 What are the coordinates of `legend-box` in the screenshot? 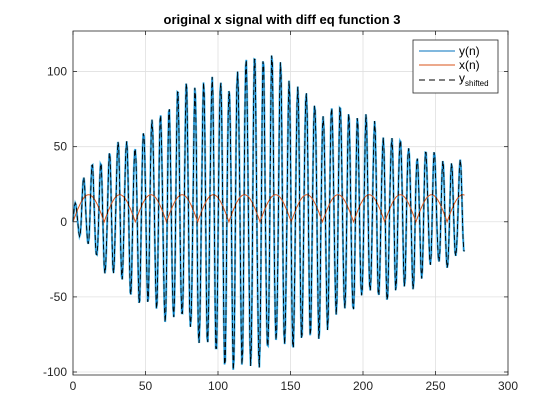 It's located at (455, 66).